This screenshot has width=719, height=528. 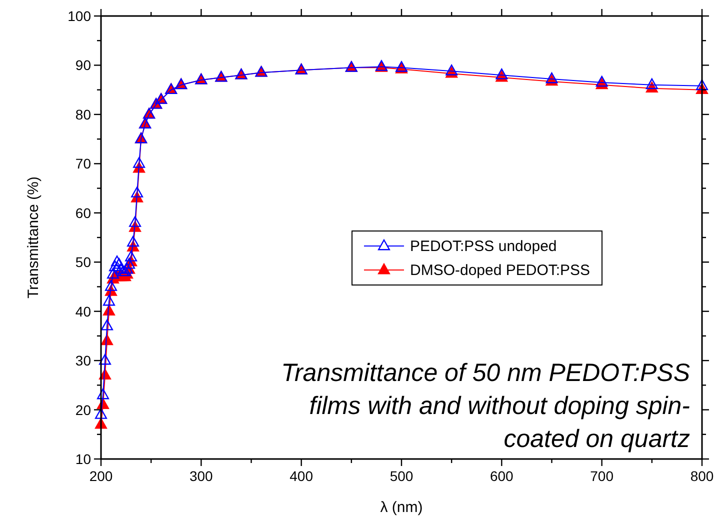 I want to click on x-tick-label: 500, so click(x=402, y=476).